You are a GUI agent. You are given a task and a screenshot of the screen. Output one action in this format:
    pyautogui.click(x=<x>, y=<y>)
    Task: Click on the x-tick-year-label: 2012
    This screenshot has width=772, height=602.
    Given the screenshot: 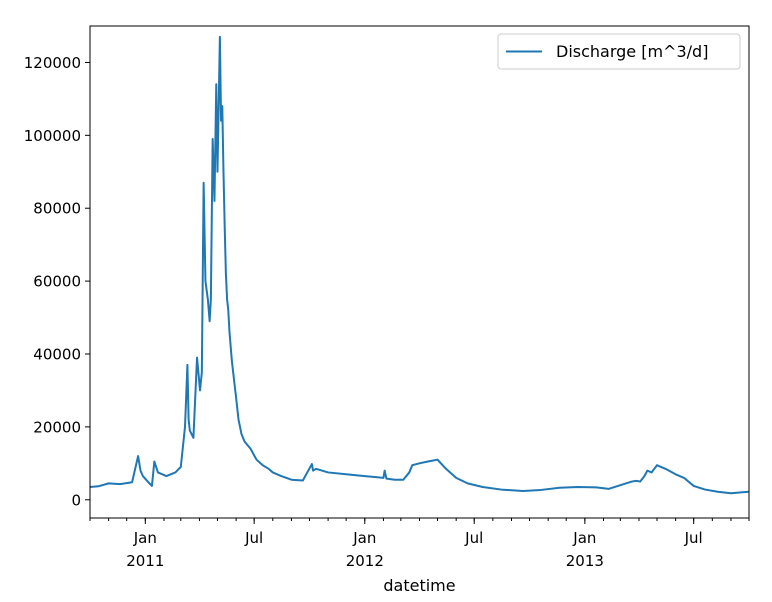 What is the action you would take?
    pyautogui.click(x=365, y=561)
    